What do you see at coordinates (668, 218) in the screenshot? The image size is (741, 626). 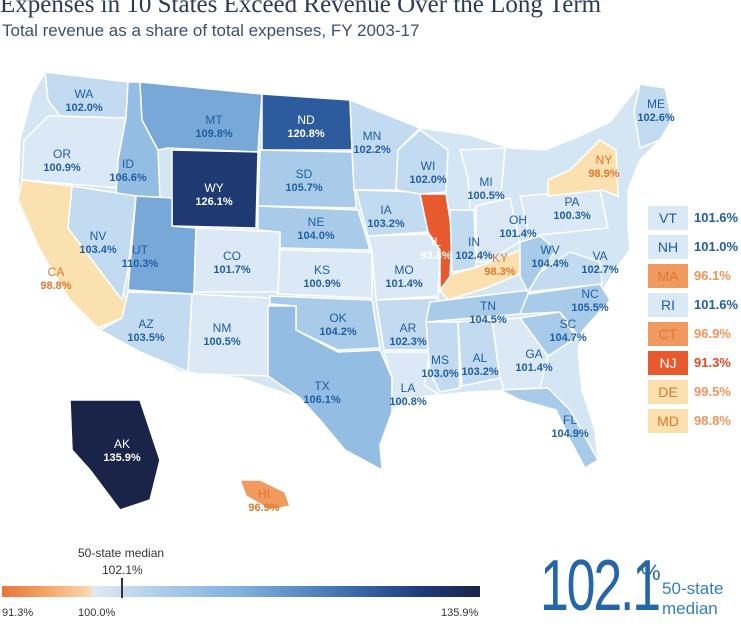 I see `side-key-abbr: VT` at bounding box center [668, 218].